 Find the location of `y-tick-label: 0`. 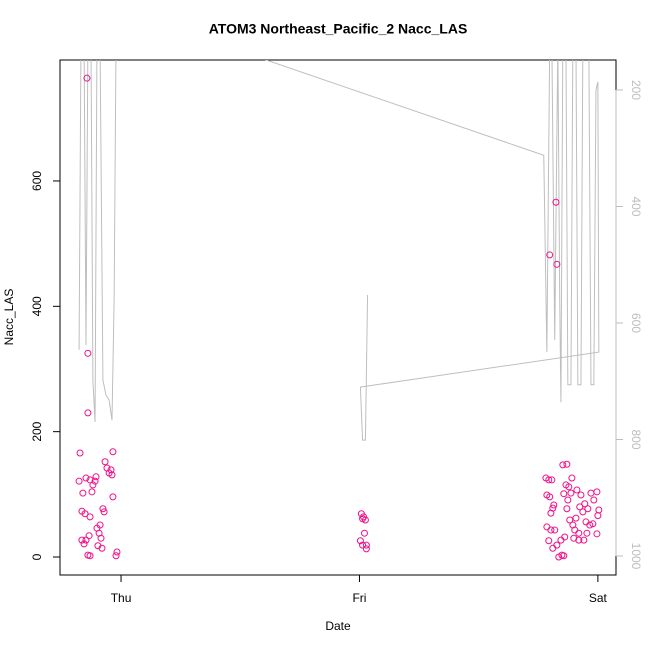

y-tick-label: 0 is located at coordinates (37, 556).